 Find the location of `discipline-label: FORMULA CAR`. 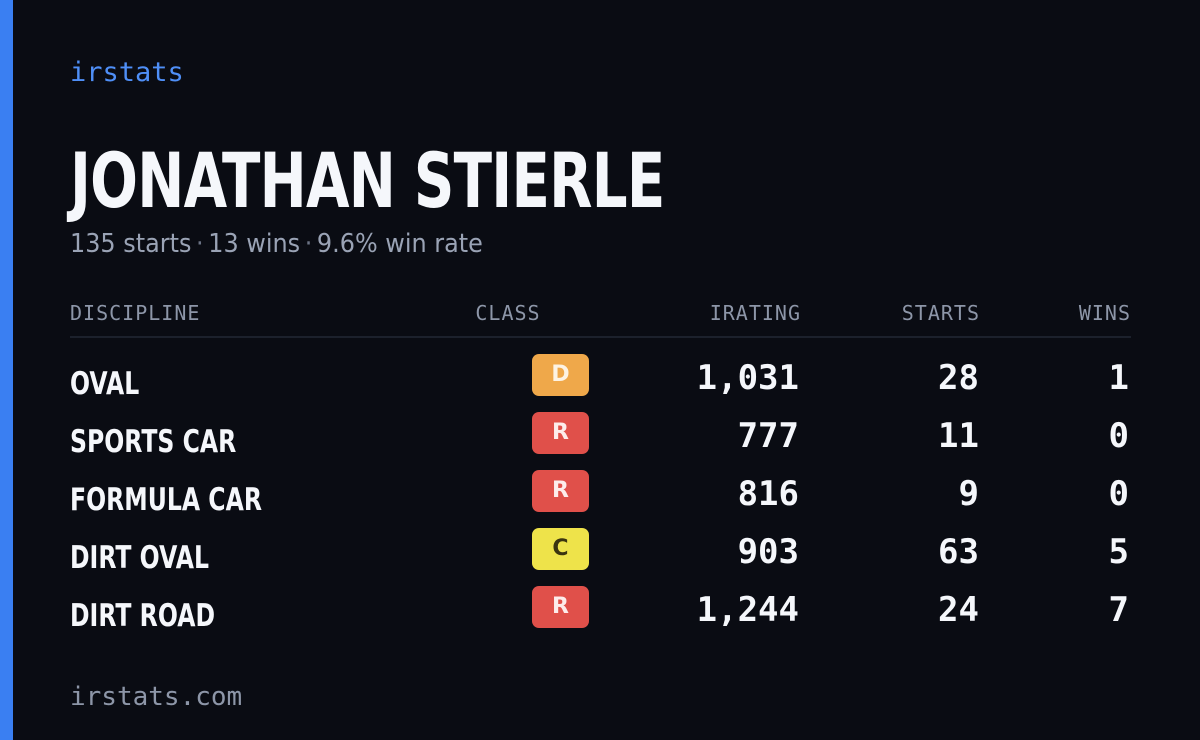

discipline-label: FORMULA CAR is located at coordinates (166, 500).